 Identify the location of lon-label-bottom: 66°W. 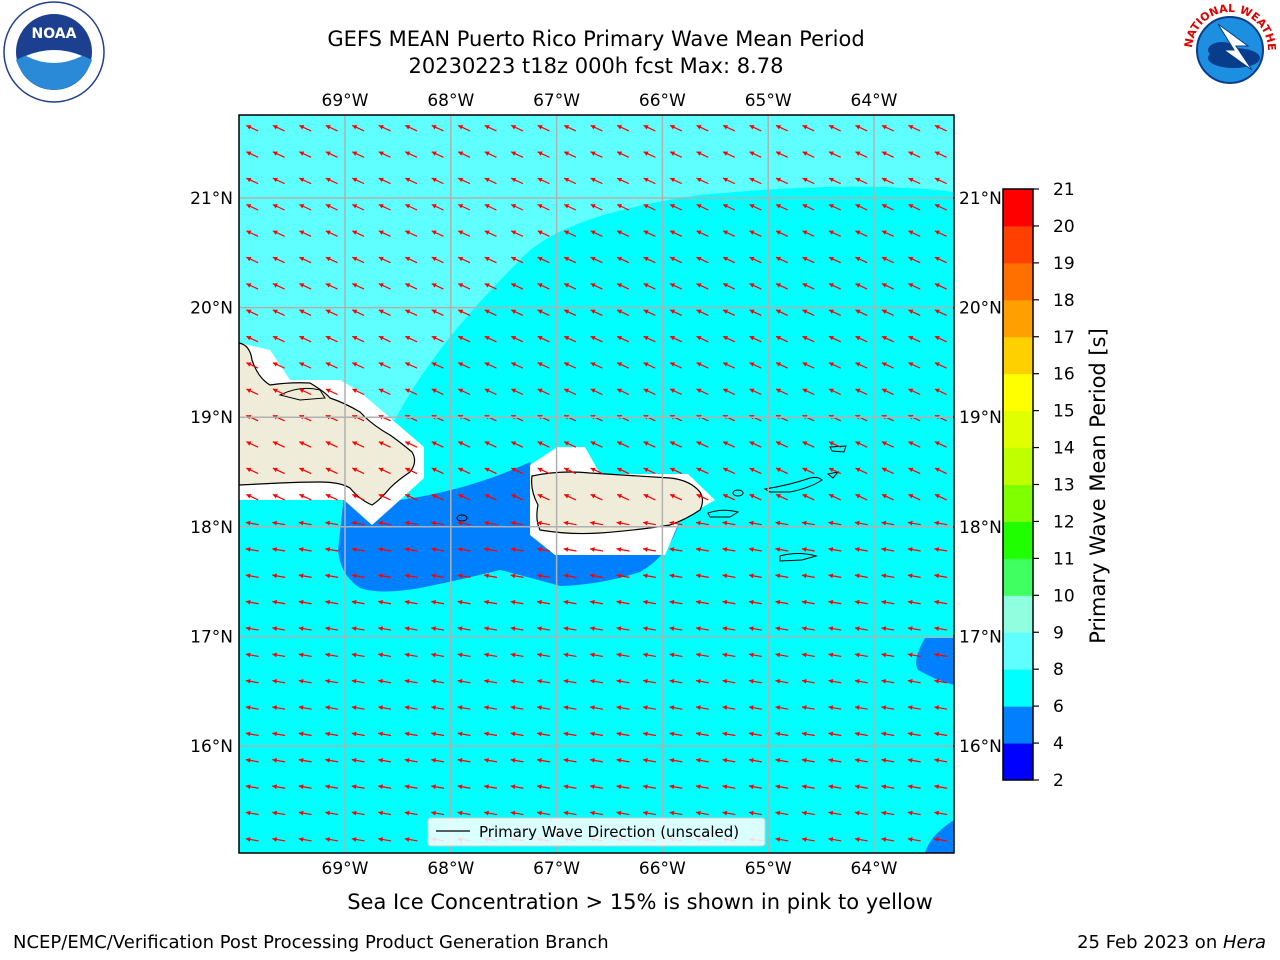
(662, 869).